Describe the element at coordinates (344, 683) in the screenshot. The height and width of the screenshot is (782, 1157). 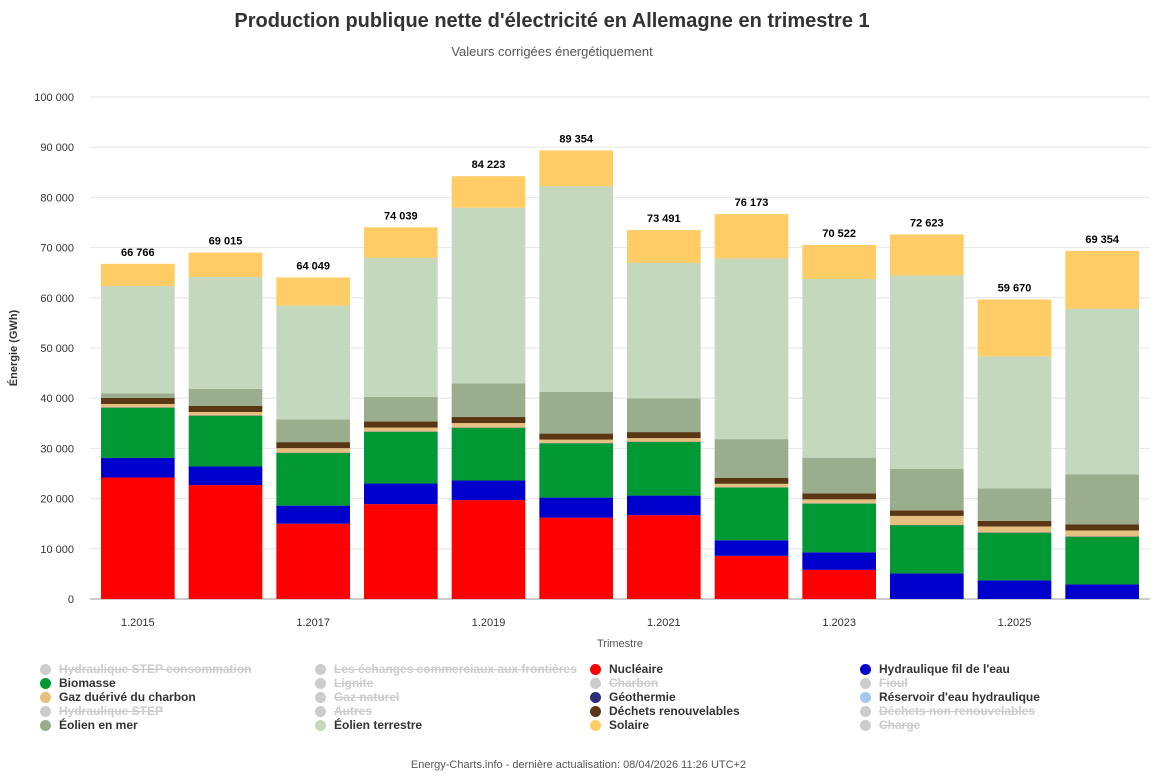
I see `legend-item: Lignite` at that location.